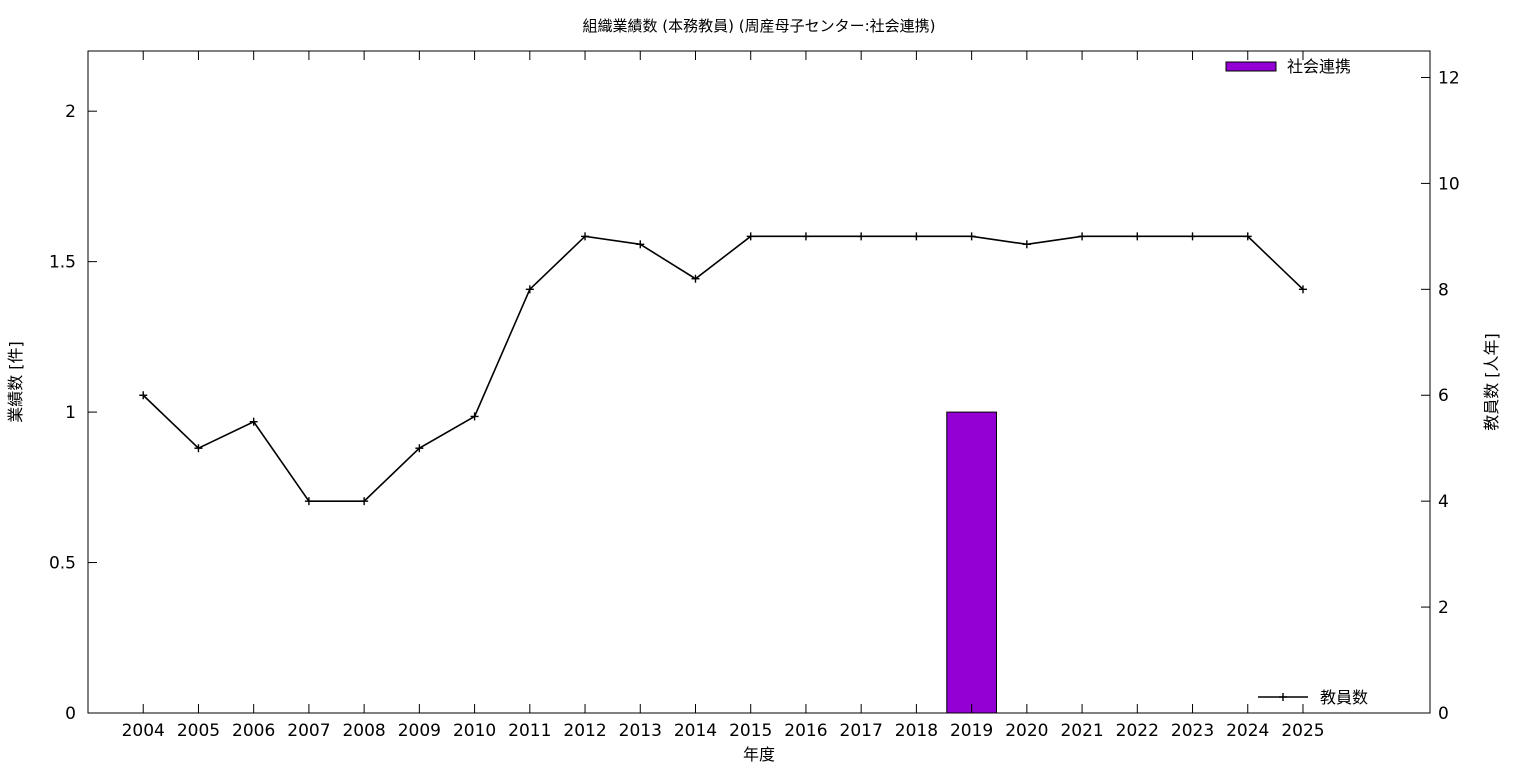  I want to click on x-axis-label: 年度, so click(759, 754).